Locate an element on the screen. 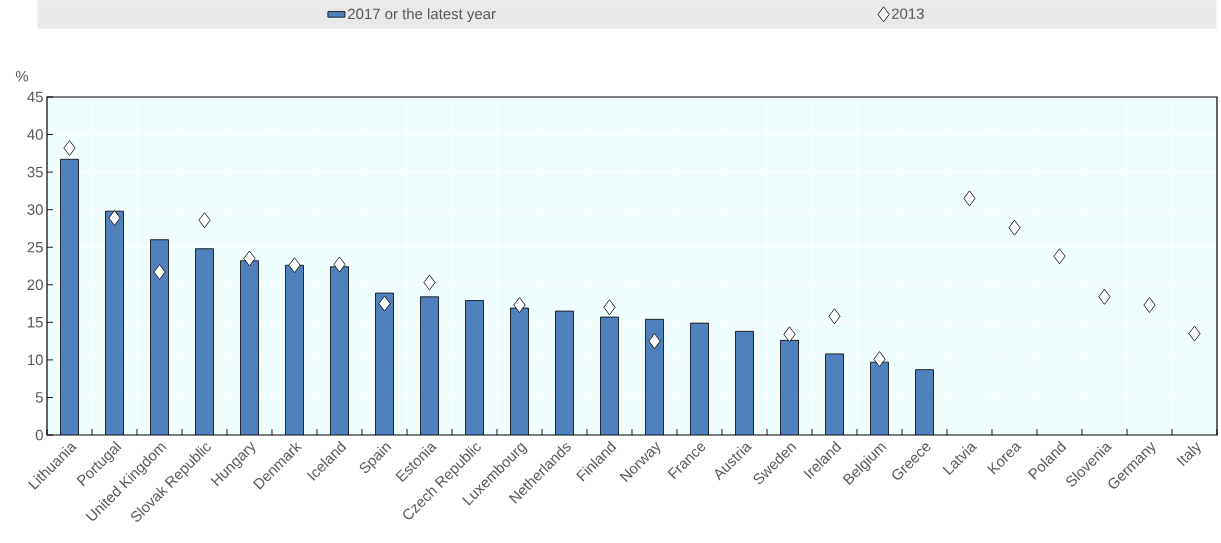 Image resolution: width=1221 pixels, height=543 pixels. y-tick-label: 5 is located at coordinates (39, 397).